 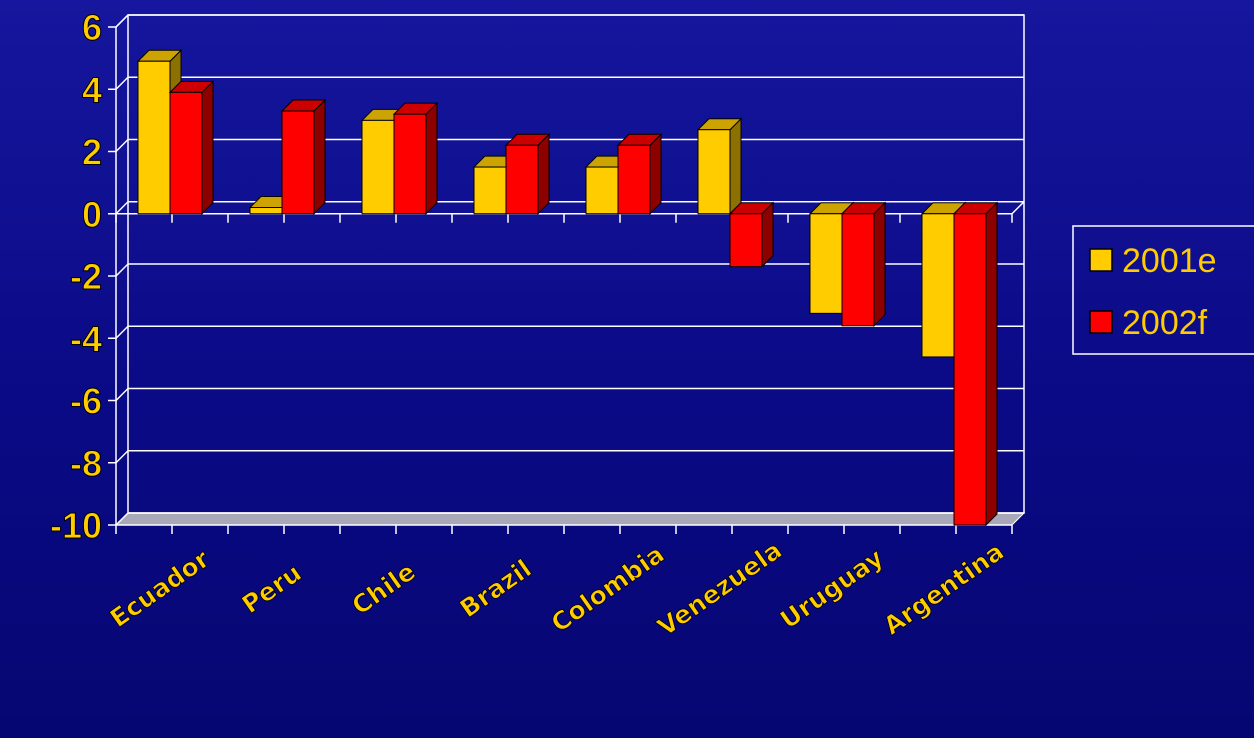 What do you see at coordinates (86, 338) in the screenshot?
I see `y-tick-label: -4` at bounding box center [86, 338].